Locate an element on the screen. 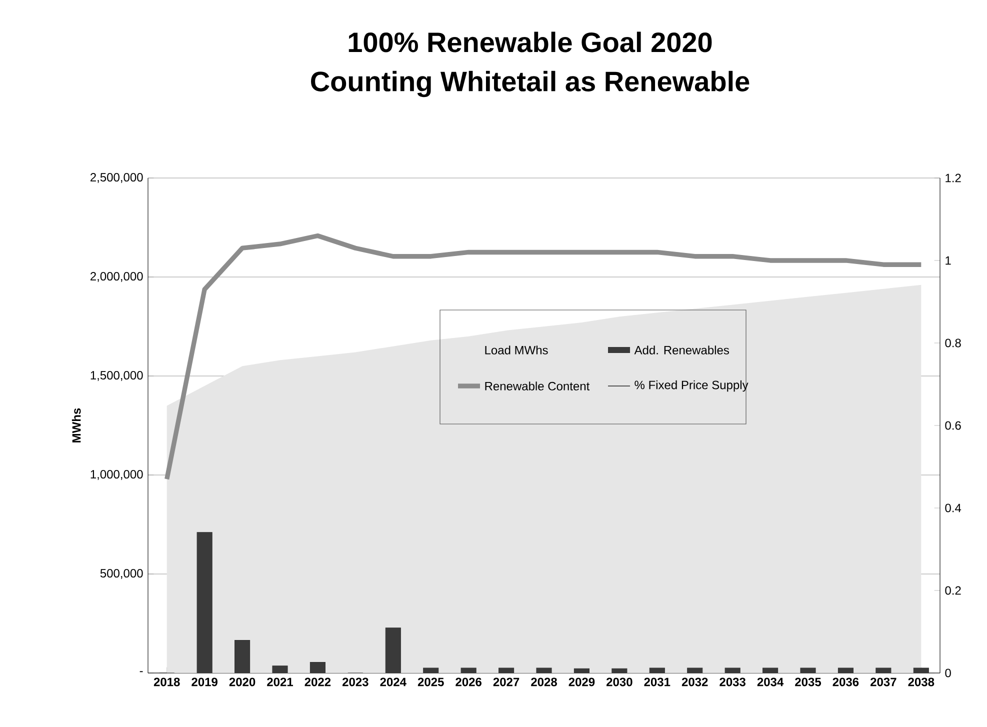 This screenshot has height=727, width=987. x-tick-label: 2019 is located at coordinates (205, 682).